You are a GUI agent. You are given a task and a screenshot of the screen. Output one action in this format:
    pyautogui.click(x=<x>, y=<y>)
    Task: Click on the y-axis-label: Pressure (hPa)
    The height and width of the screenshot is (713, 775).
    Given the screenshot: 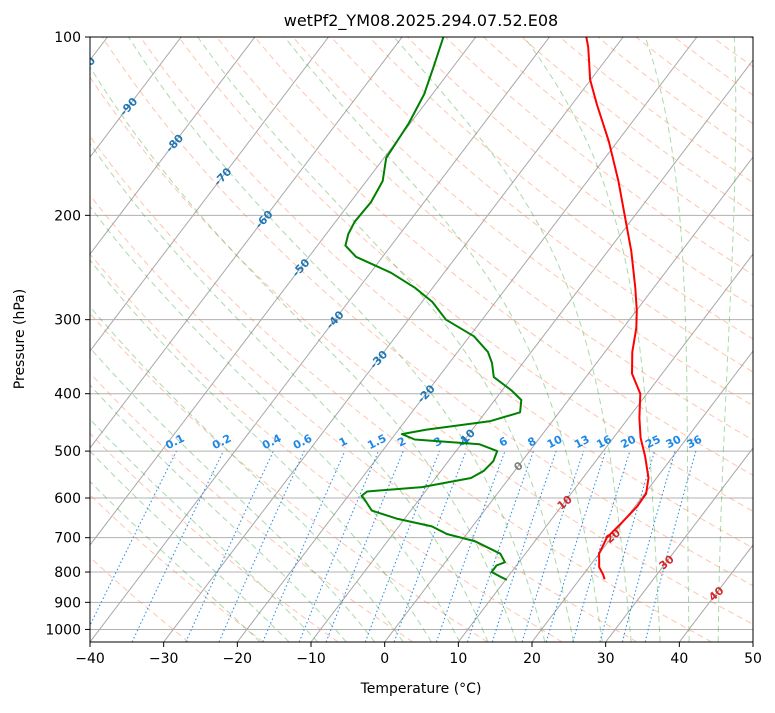 What is the action you would take?
    pyautogui.click(x=20, y=339)
    